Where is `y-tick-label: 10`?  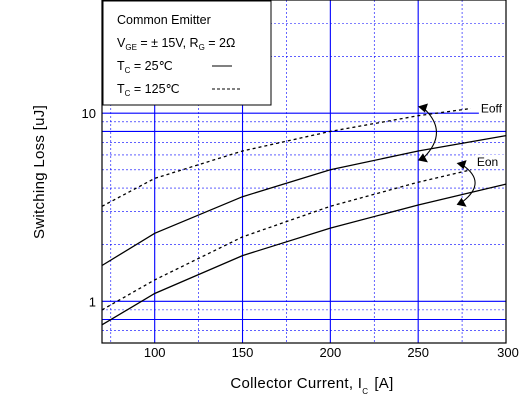
y-tick-label: 10 is located at coordinates (89, 113).